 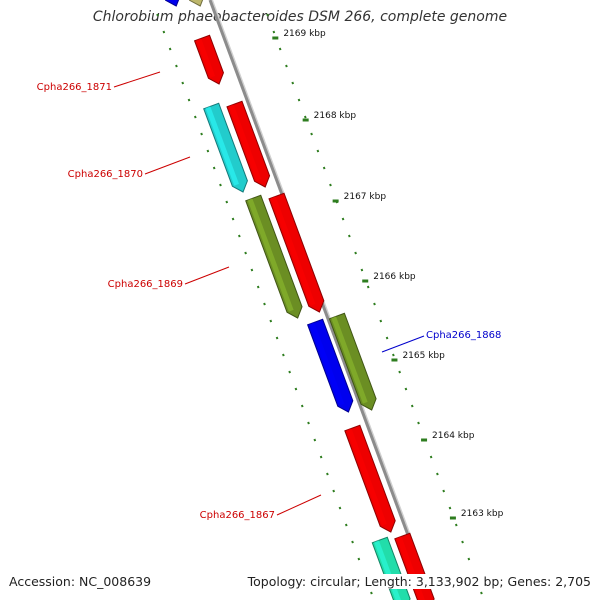 What do you see at coordinates (482, 514) in the screenshot?
I see `ruler-label: 2163 kbp` at bounding box center [482, 514].